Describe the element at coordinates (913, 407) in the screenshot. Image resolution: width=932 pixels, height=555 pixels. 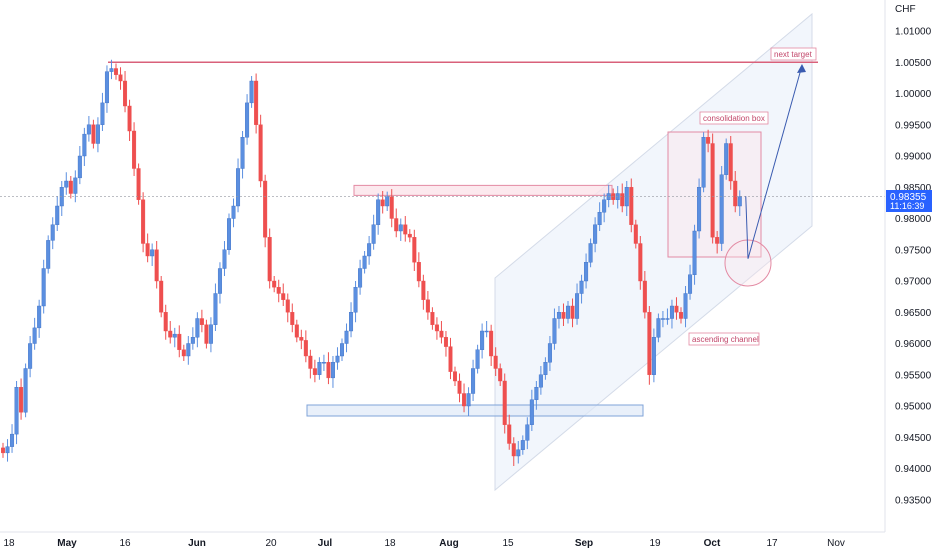
I see `y-tick-label: 0.95000` at that location.